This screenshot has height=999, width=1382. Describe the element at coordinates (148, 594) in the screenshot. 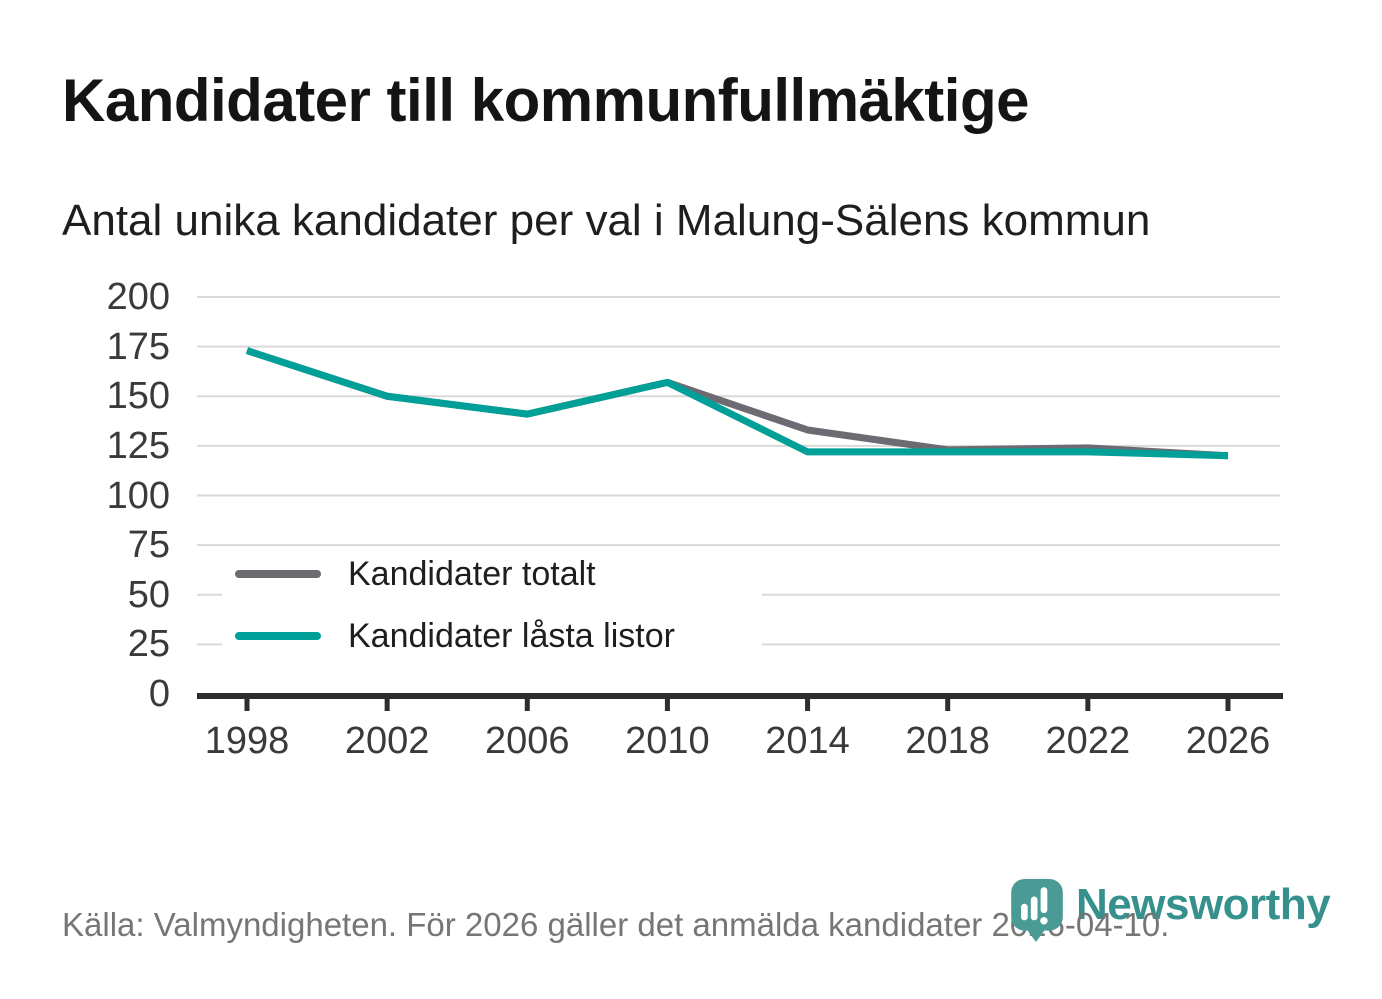

I see `y-axis-label: 50` at that location.